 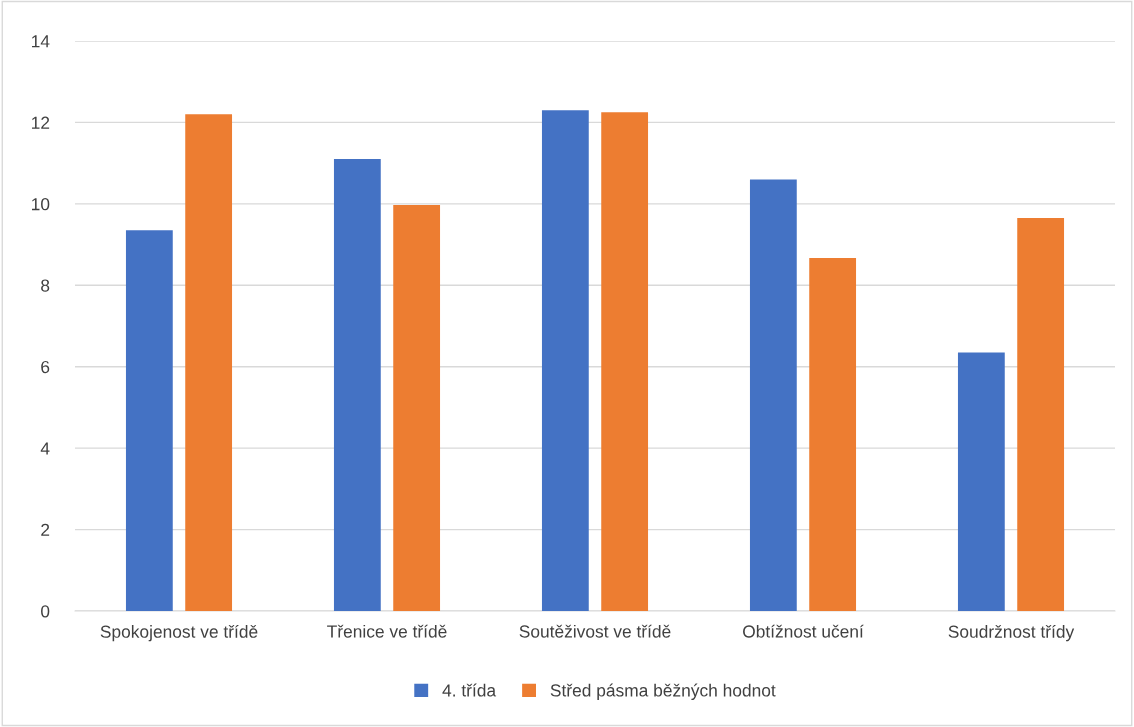 I want to click on x-tick-label: Soutěživost ve třídě, so click(x=595, y=631).